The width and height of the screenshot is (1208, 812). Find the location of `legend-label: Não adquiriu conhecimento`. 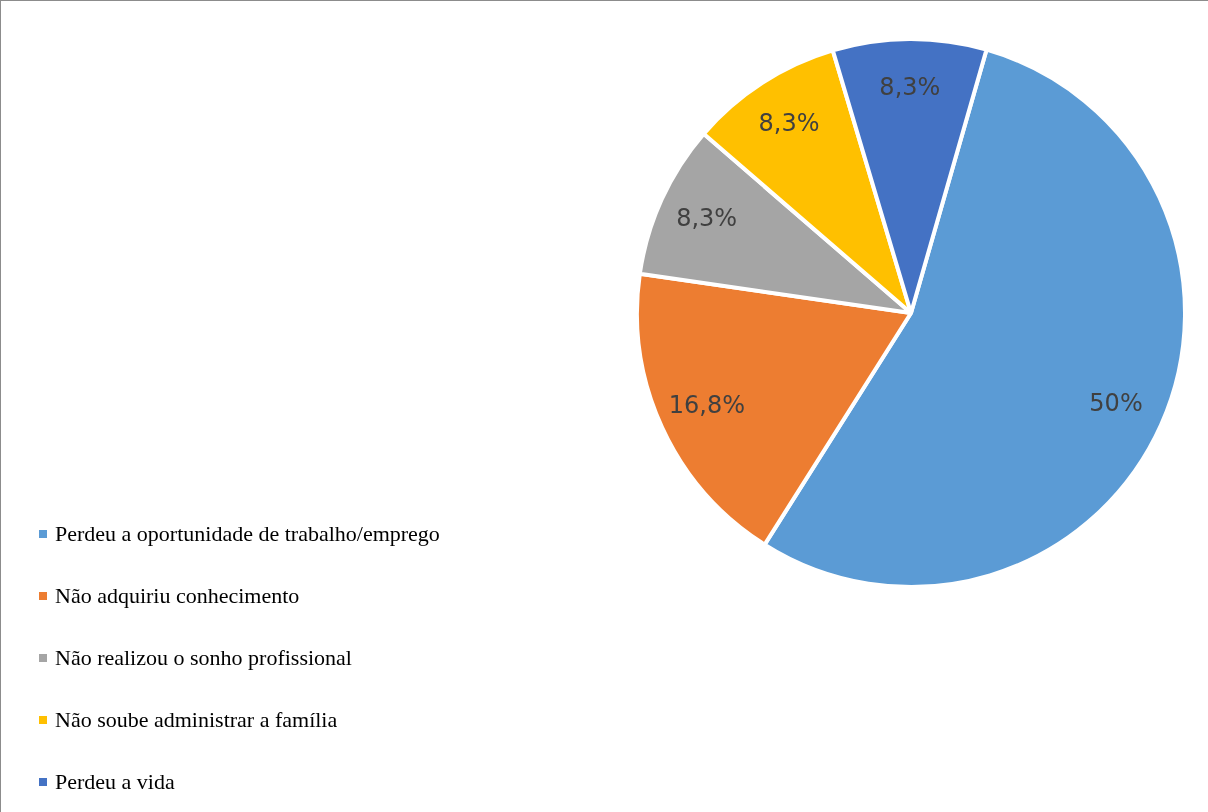

legend-label: Não adquiriu conhecimento is located at coordinates (177, 595).